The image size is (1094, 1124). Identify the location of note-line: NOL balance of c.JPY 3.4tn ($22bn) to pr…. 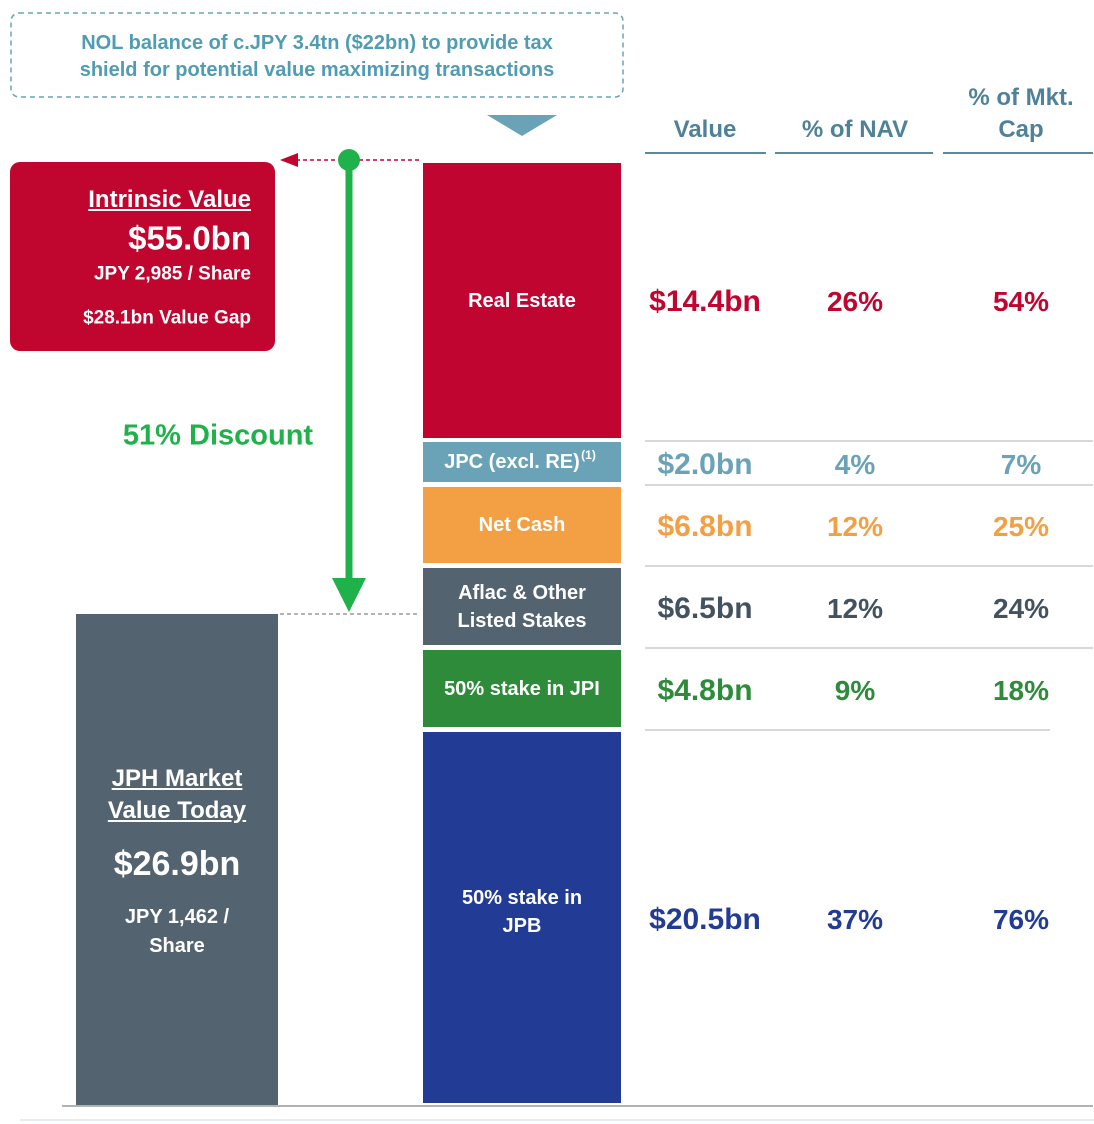
(317, 43).